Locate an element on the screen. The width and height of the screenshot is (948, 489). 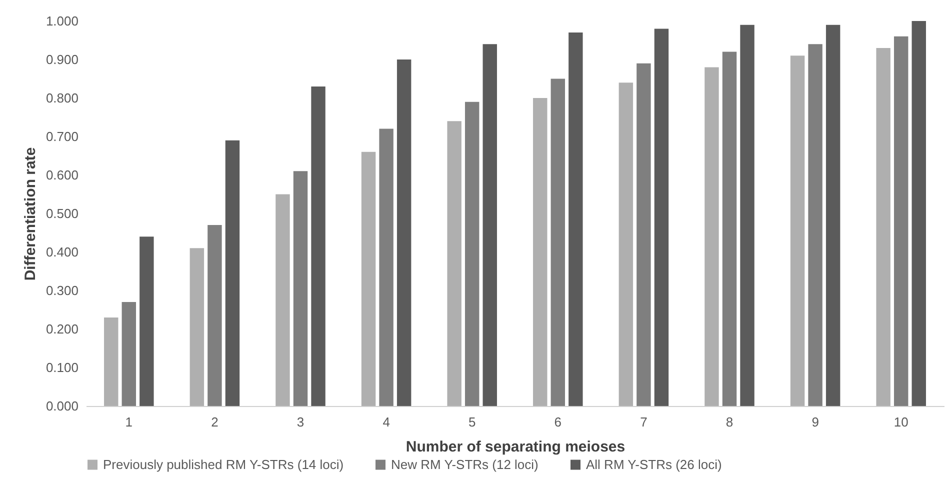
y-tick-label: 0.200 is located at coordinates (62, 329).